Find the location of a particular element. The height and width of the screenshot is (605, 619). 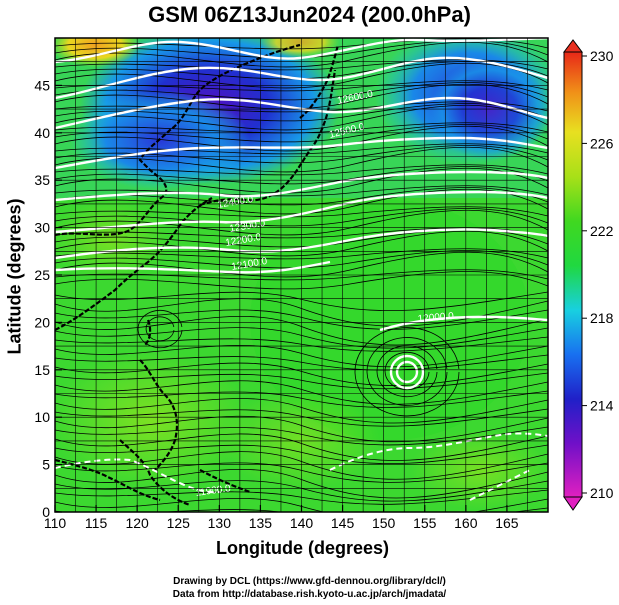

y-tick-label: 5 is located at coordinates (46, 465).